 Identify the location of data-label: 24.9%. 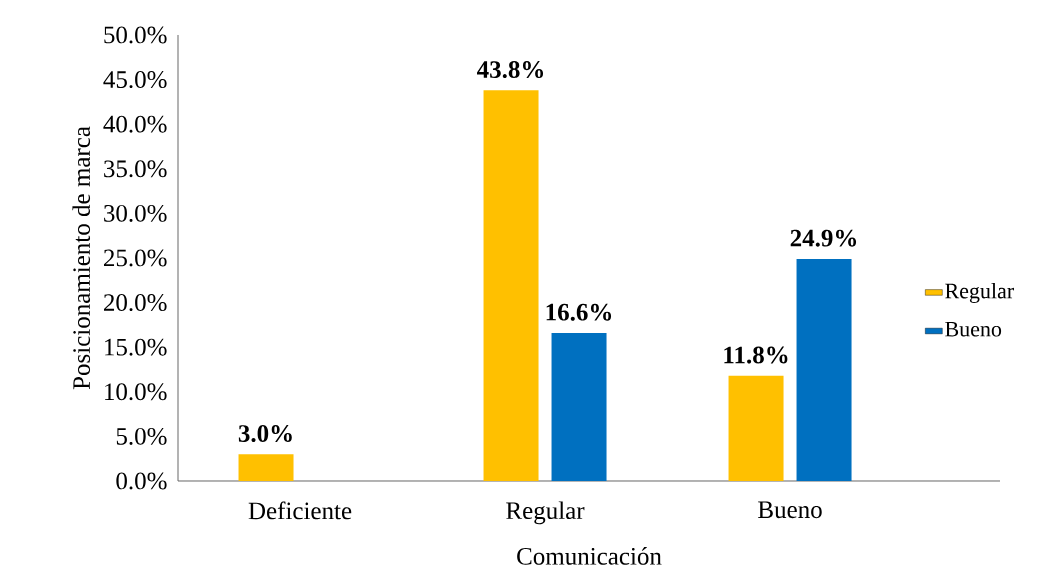
(823, 238).